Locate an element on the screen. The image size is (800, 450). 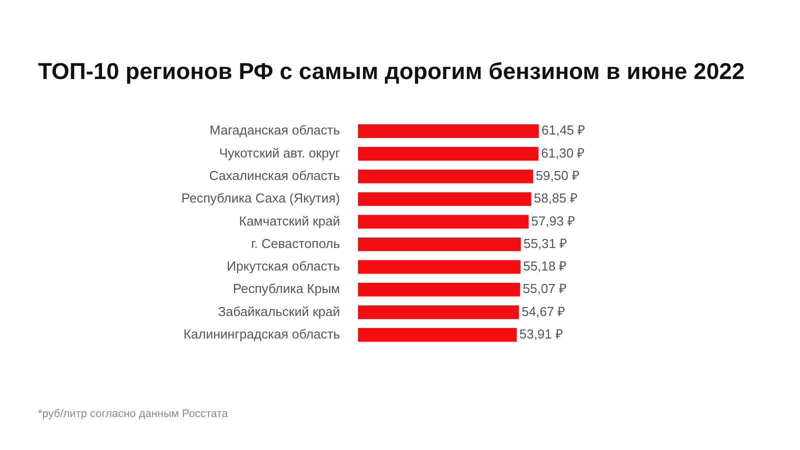
y-tick-label: г. Севастополь is located at coordinates (295, 243).